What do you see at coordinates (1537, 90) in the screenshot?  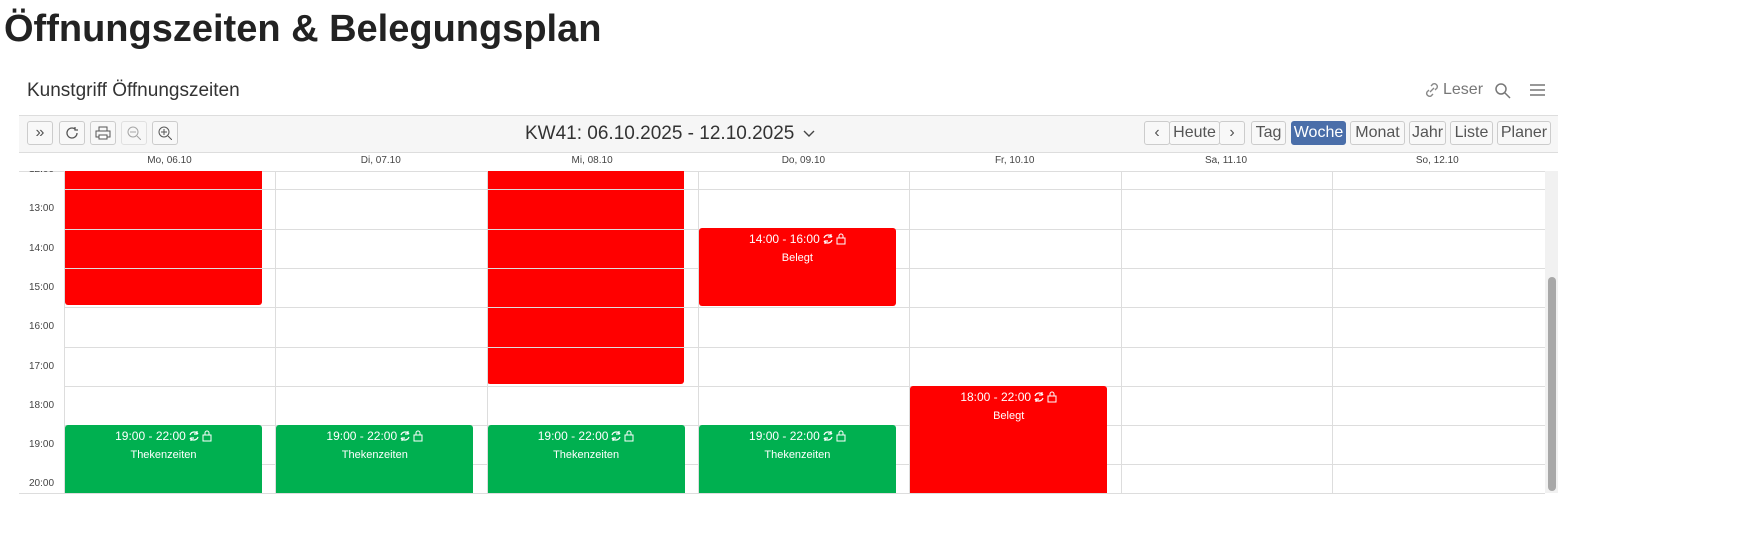 I see `menu-icon` at bounding box center [1537, 90].